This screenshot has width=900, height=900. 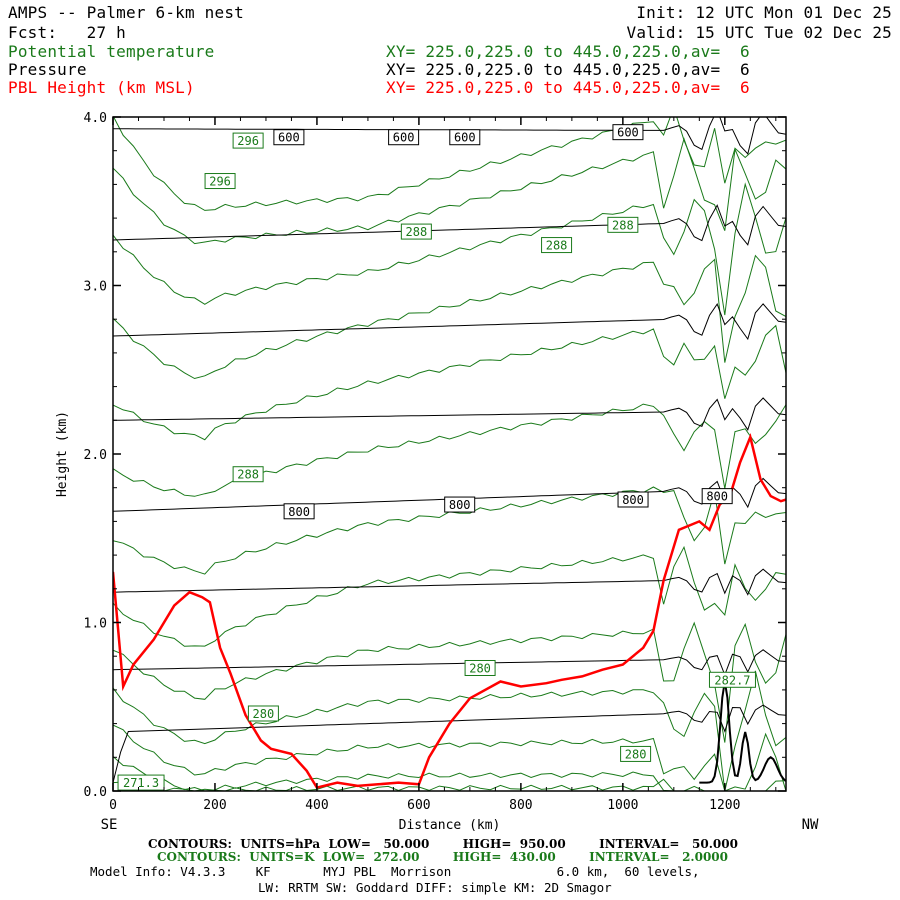 I want to click on theta-label: 282.7, so click(x=732, y=680).